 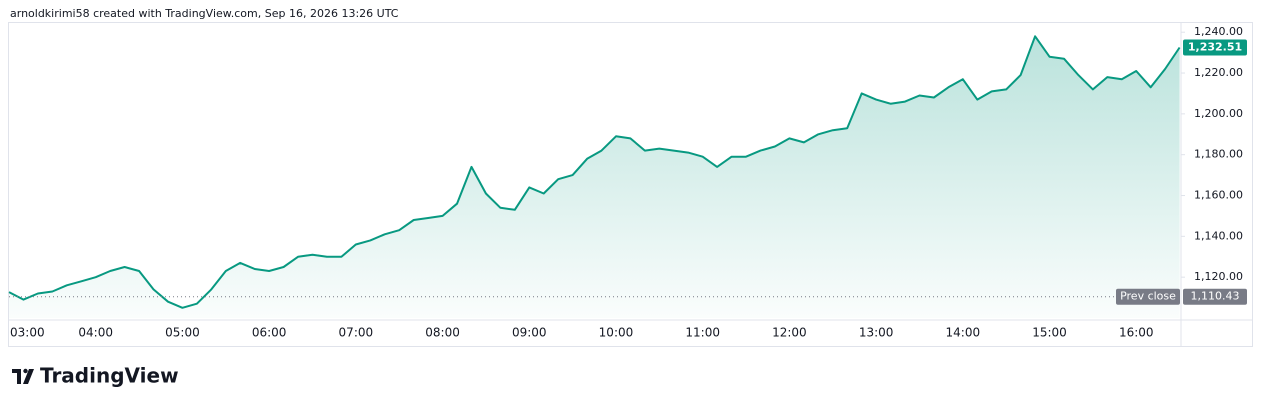 I want to click on x-tick-label: 07:00, so click(x=356, y=333).